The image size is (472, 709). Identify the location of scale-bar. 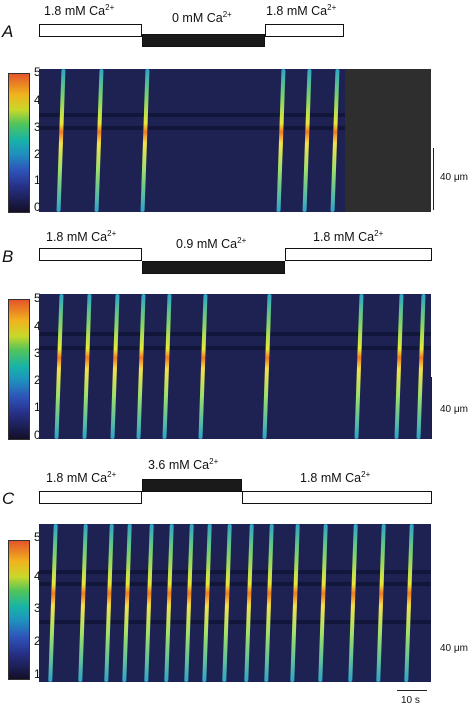
(431, 408).